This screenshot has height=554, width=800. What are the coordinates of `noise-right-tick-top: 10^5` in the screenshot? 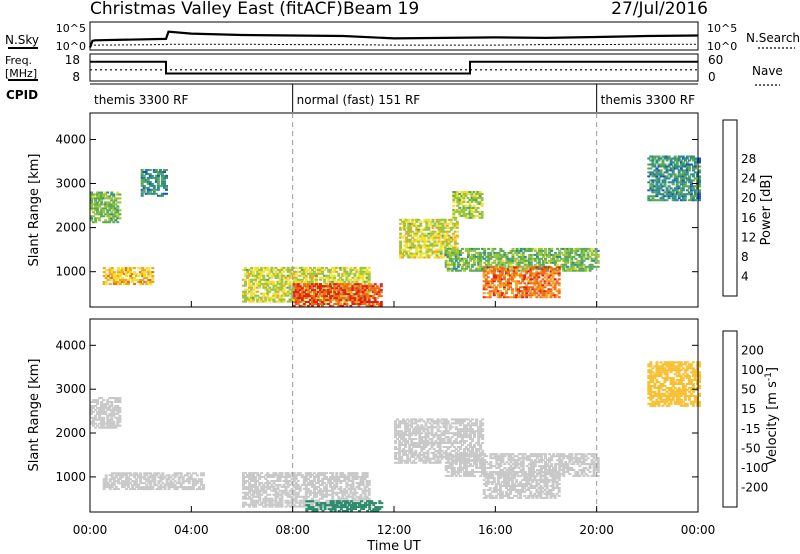 It's located at (722, 28).